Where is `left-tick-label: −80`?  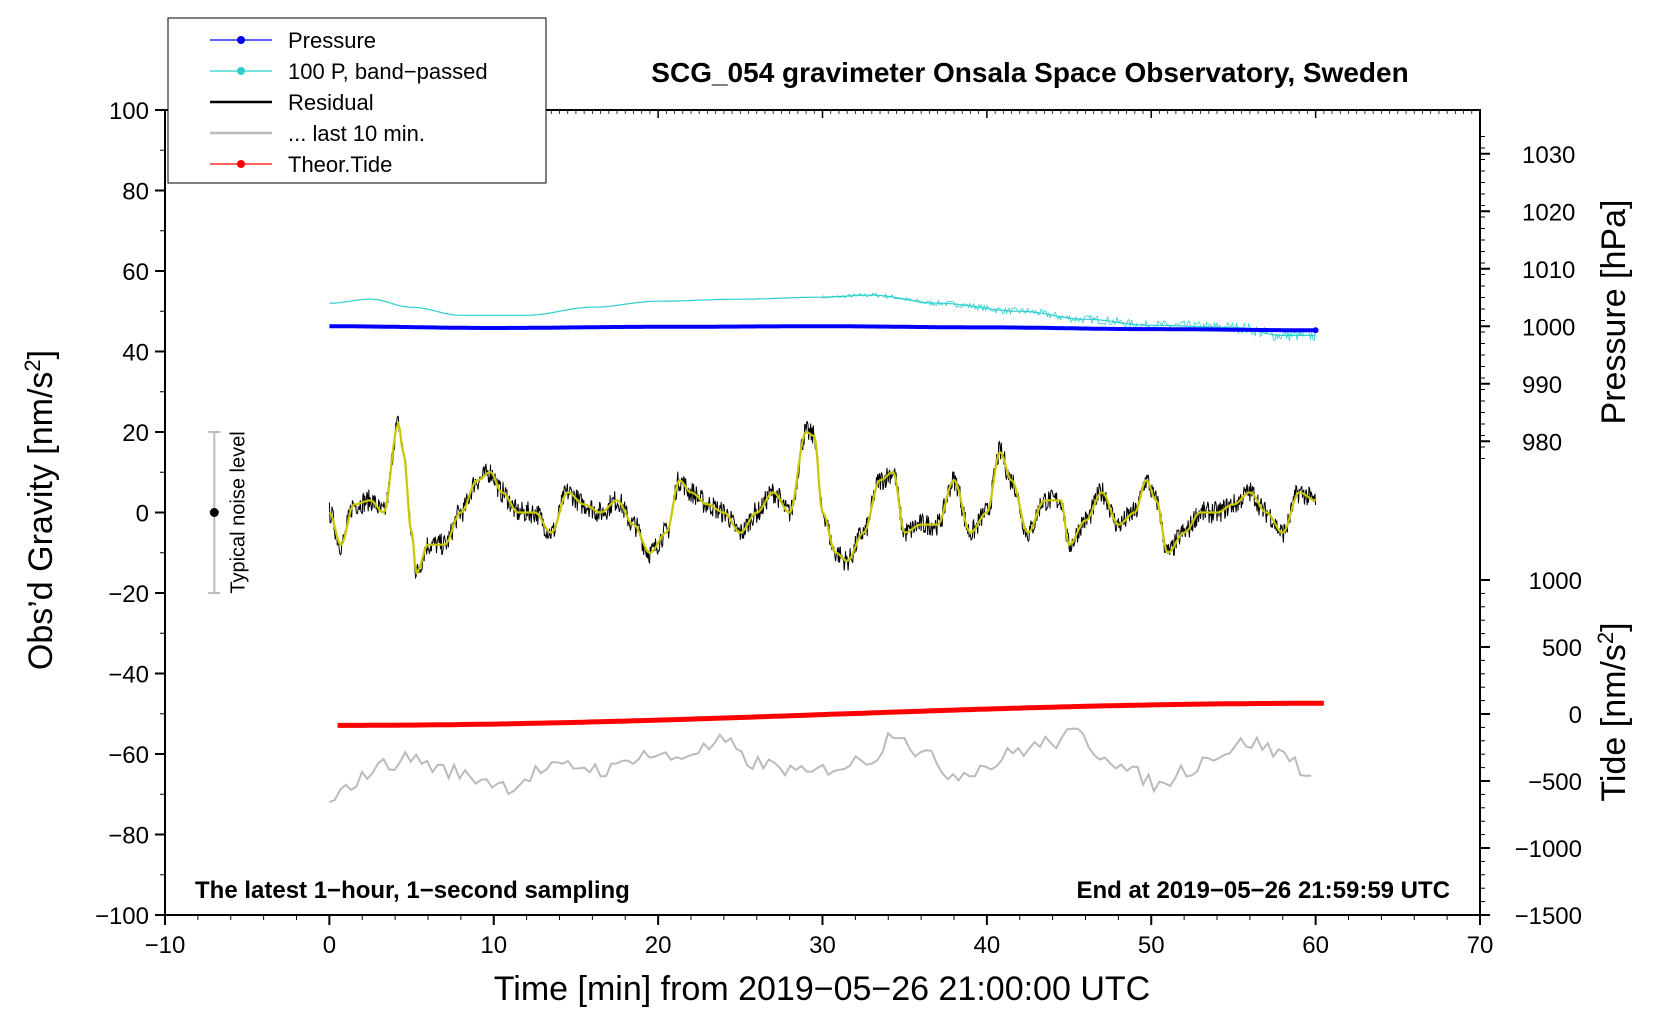 left-tick-label: −80 is located at coordinates (128, 836).